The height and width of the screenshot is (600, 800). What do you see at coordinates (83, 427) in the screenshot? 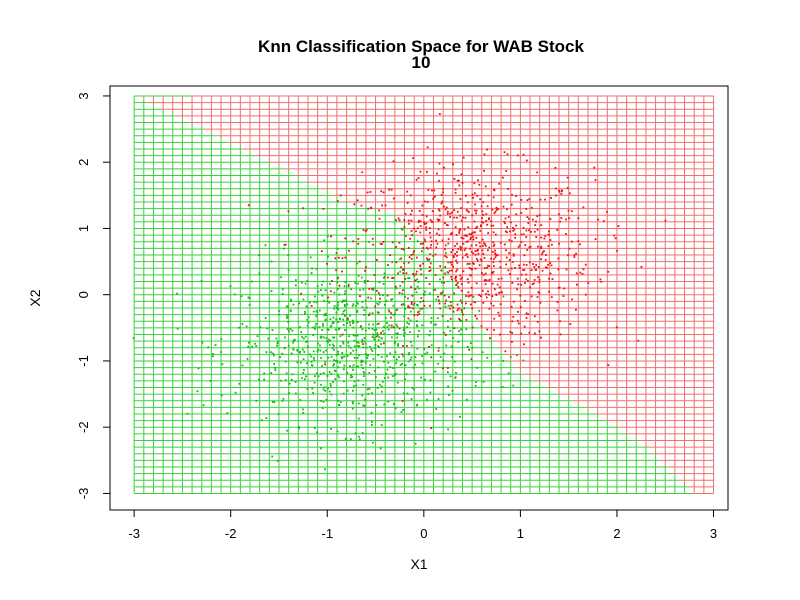
I see `y-tick-label: -2` at bounding box center [83, 427].